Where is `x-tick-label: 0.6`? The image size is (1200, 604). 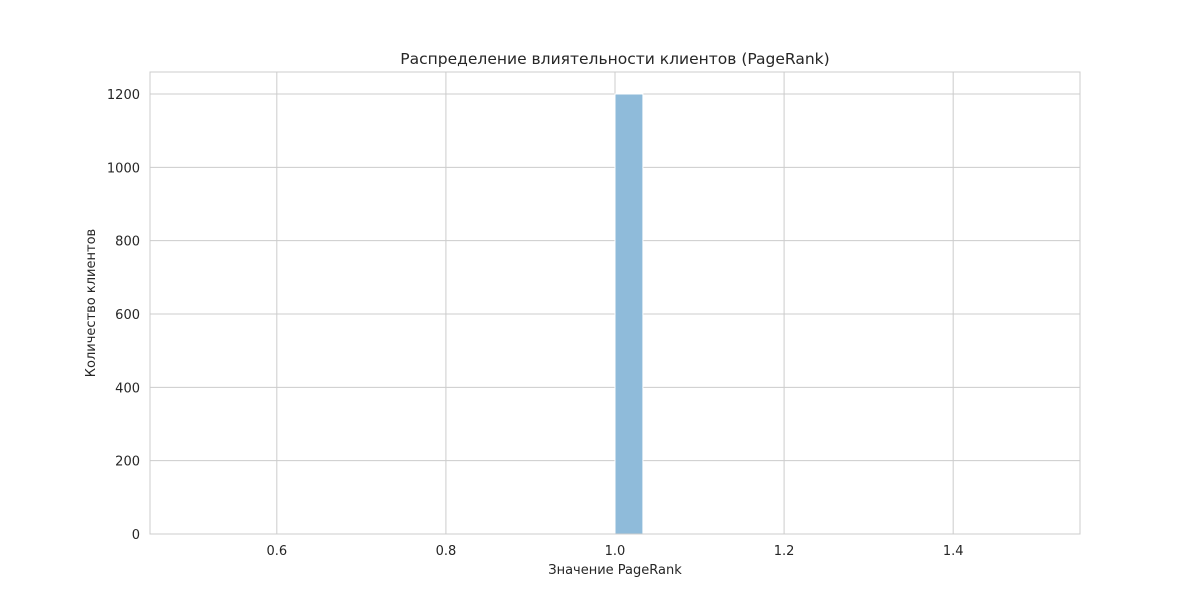
x-tick-label: 0.6 is located at coordinates (276, 551).